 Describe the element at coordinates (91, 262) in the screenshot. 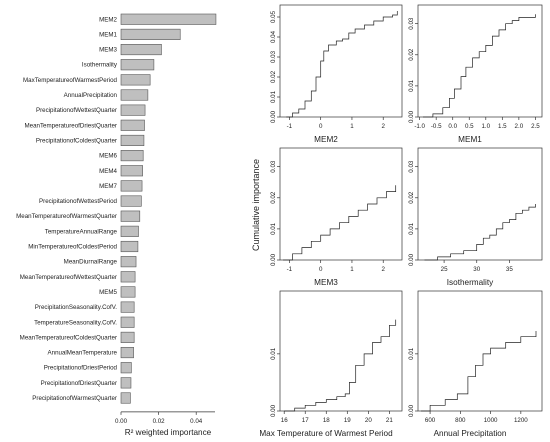

I see `category-label: MeanDiurnalRange` at that location.